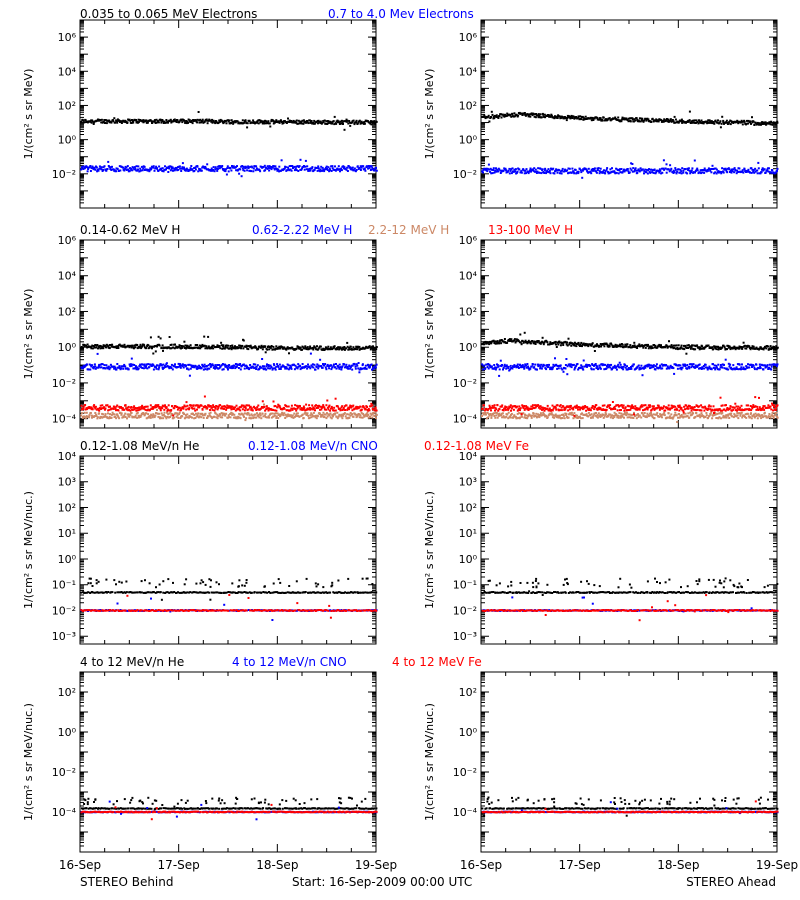  What do you see at coordinates (630, 343) in the screenshot?
I see `series-points` at bounding box center [630, 343].